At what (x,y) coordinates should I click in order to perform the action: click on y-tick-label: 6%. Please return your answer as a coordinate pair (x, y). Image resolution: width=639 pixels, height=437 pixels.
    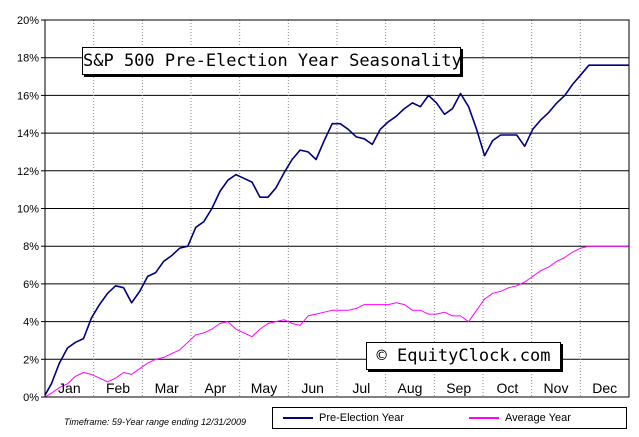
    Looking at the image, I should click on (31, 285).